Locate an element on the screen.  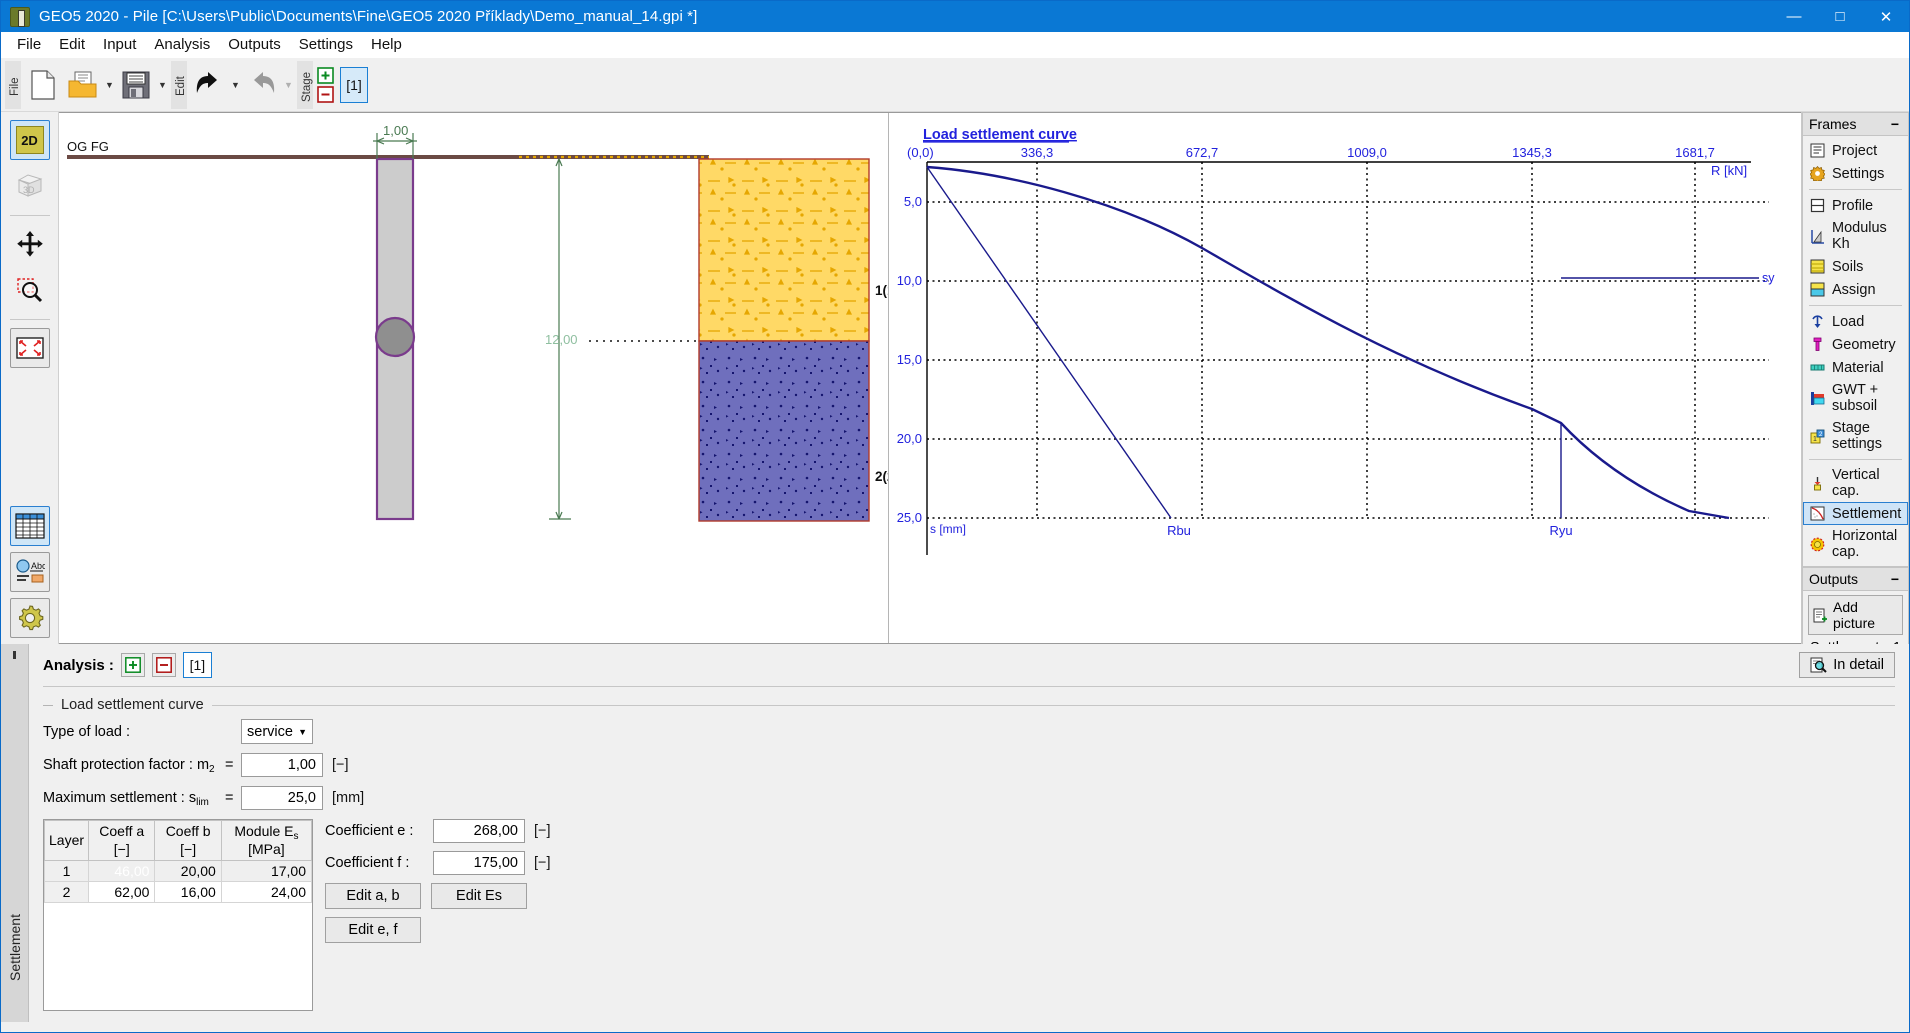
view-2d-button: 2D is located at coordinates (29, 140).